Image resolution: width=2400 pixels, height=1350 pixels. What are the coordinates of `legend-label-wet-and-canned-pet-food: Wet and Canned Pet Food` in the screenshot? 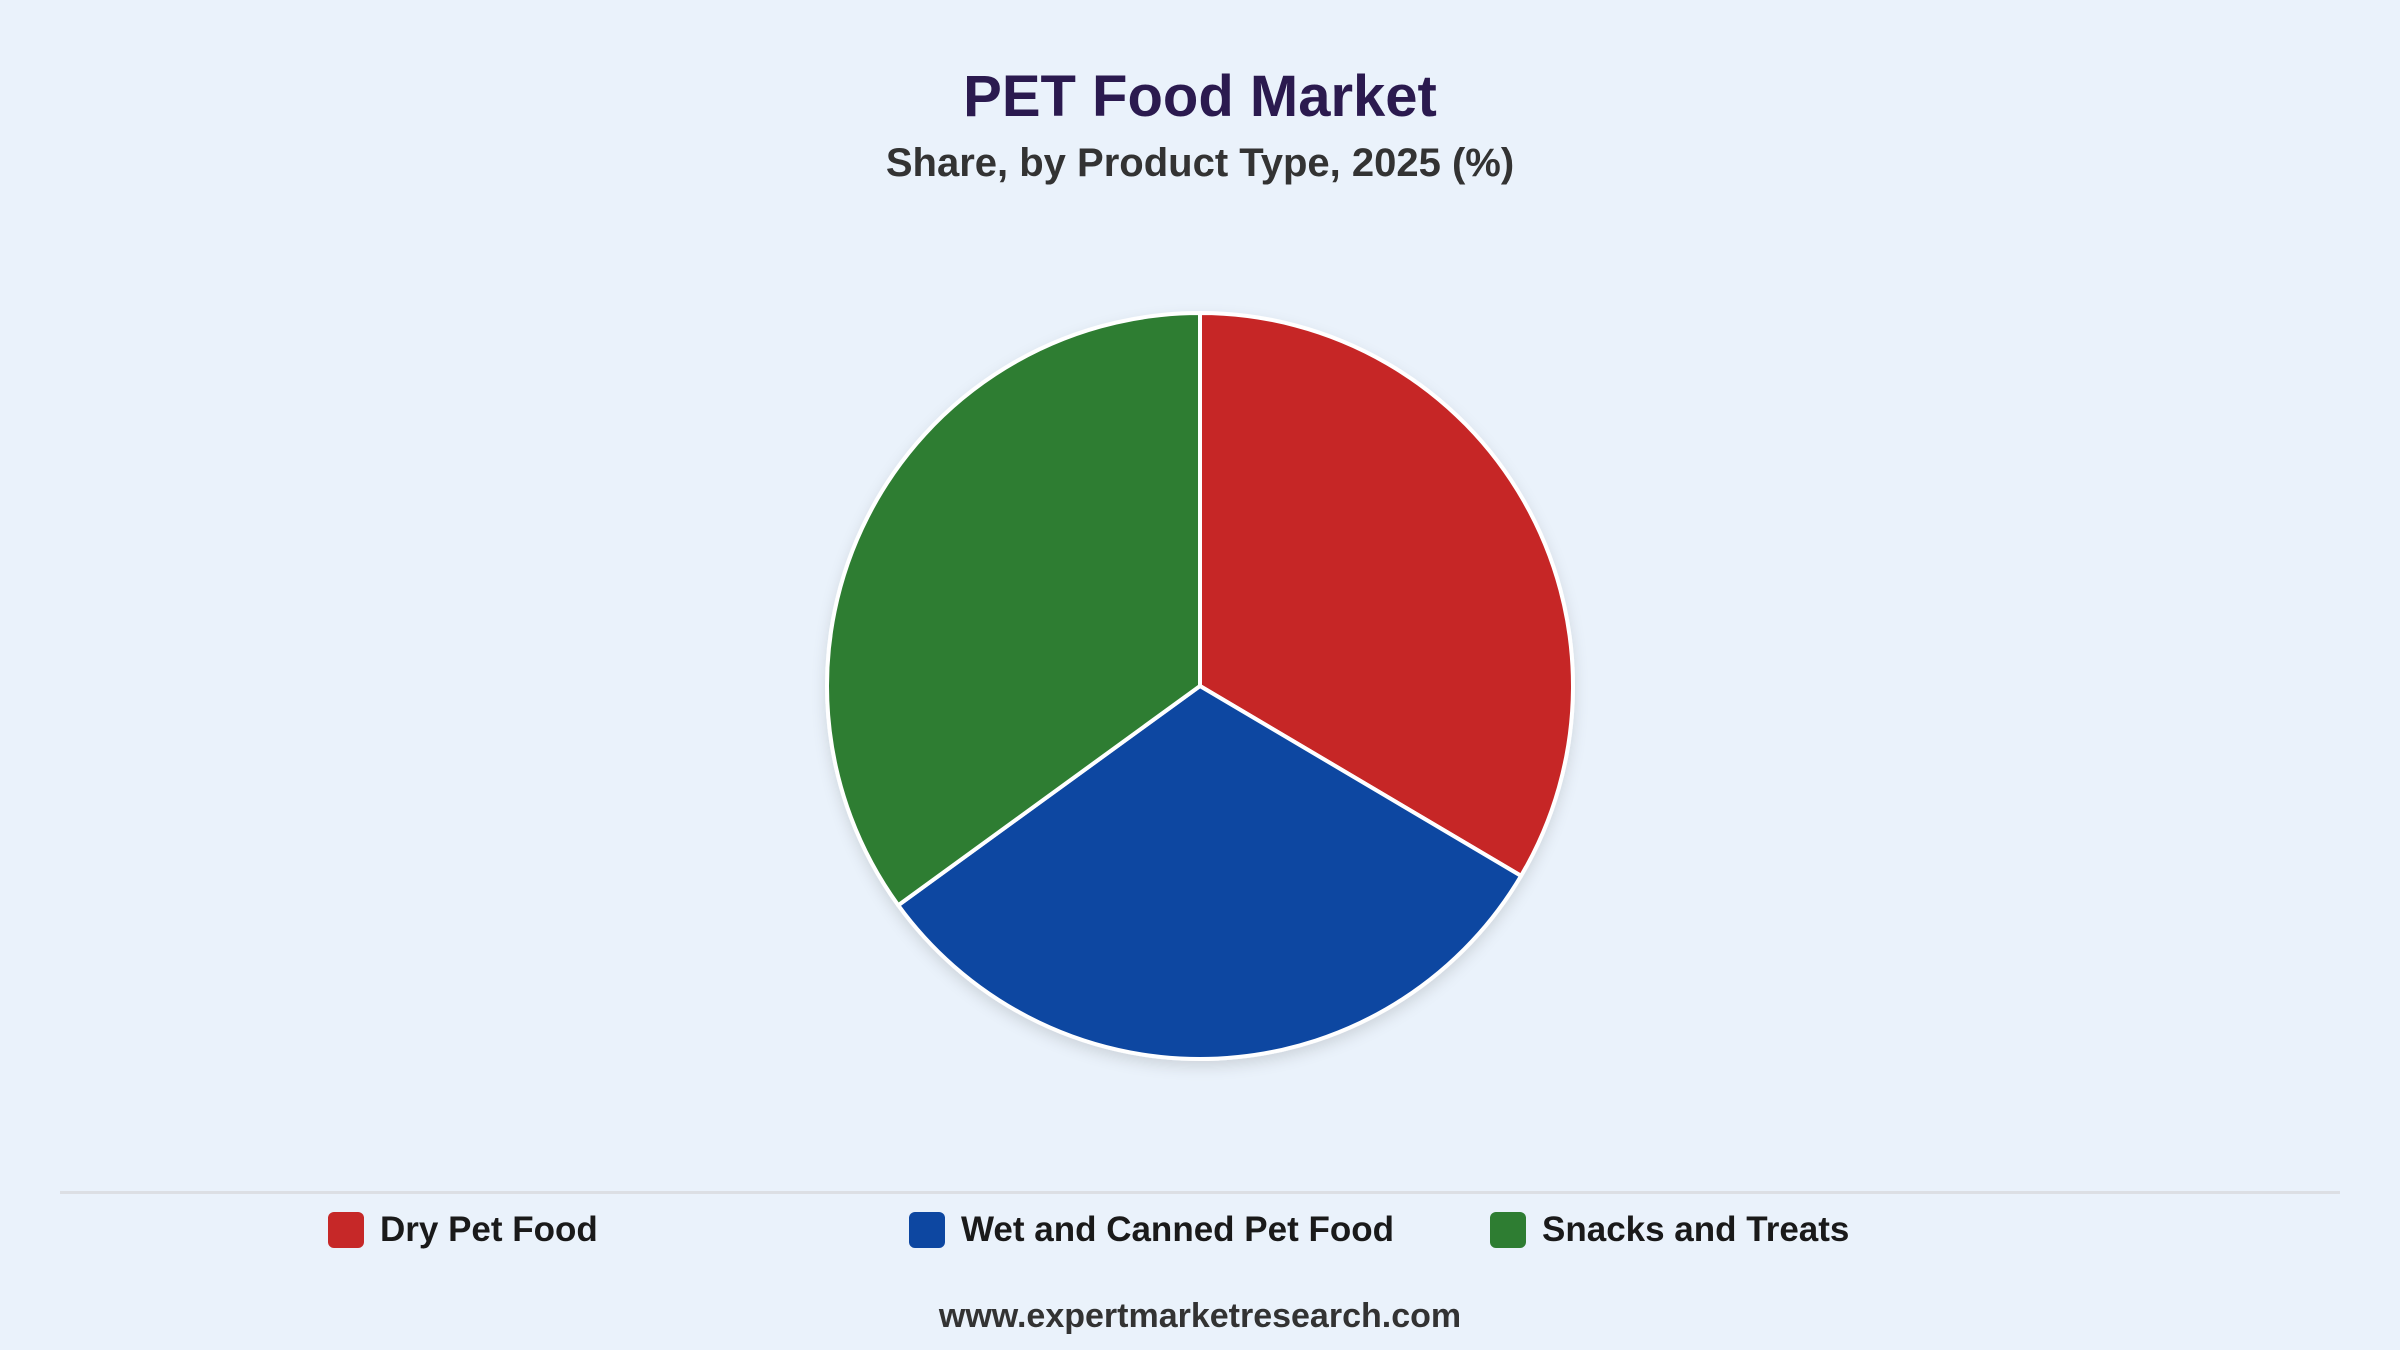 It's located at (1177, 1229).